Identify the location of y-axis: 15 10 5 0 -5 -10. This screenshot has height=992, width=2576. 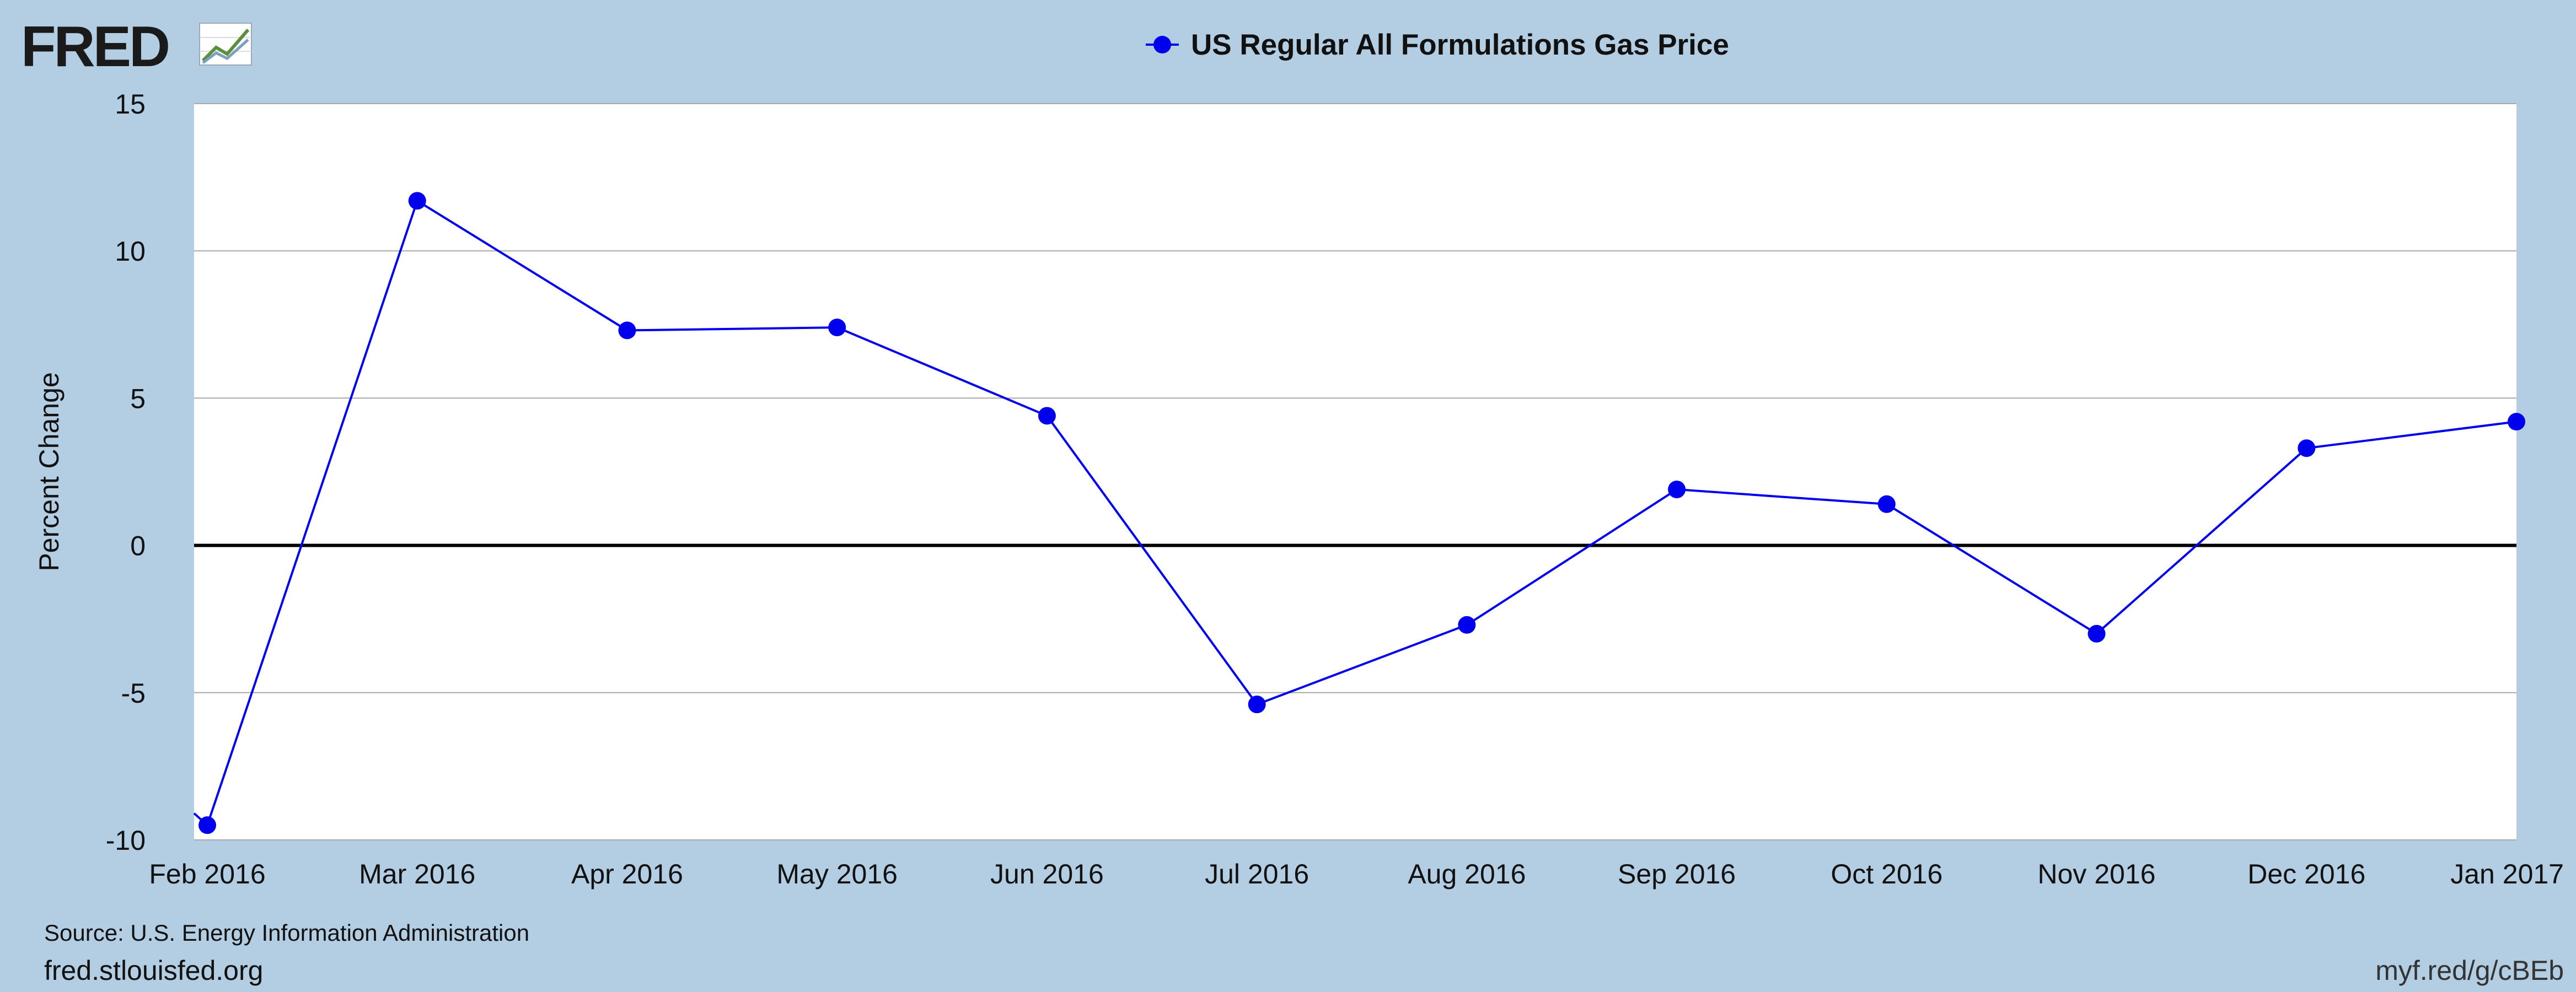
(126, 472).